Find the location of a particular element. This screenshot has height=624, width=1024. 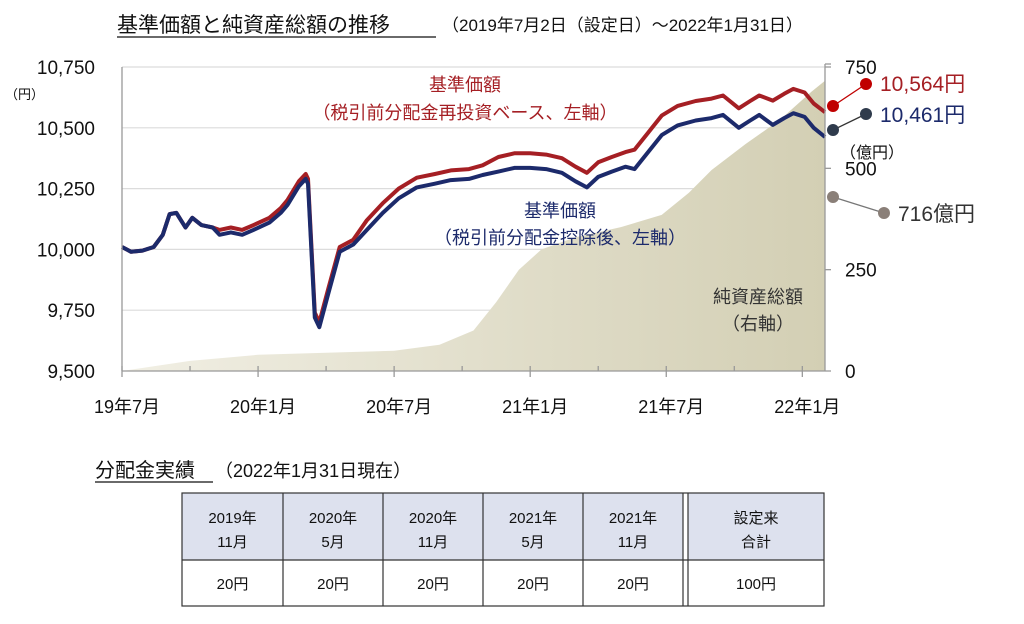

red-series-sublabel: （税引前分配金再投資ベース、左軸） is located at coordinates (464, 113).